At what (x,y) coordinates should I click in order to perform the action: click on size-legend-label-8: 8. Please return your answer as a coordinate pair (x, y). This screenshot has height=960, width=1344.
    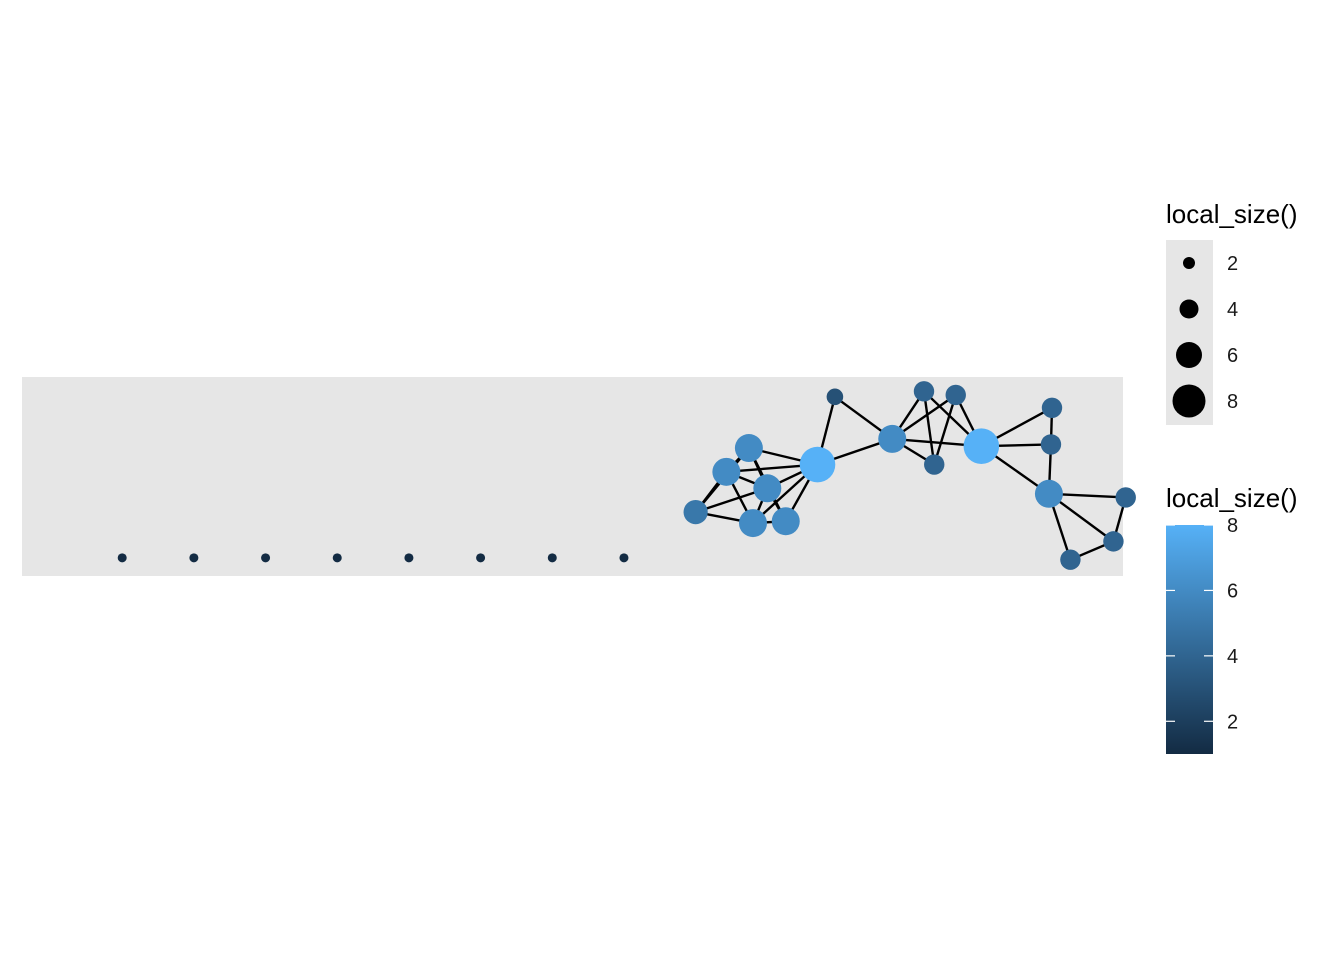
    Looking at the image, I should click on (1232, 402).